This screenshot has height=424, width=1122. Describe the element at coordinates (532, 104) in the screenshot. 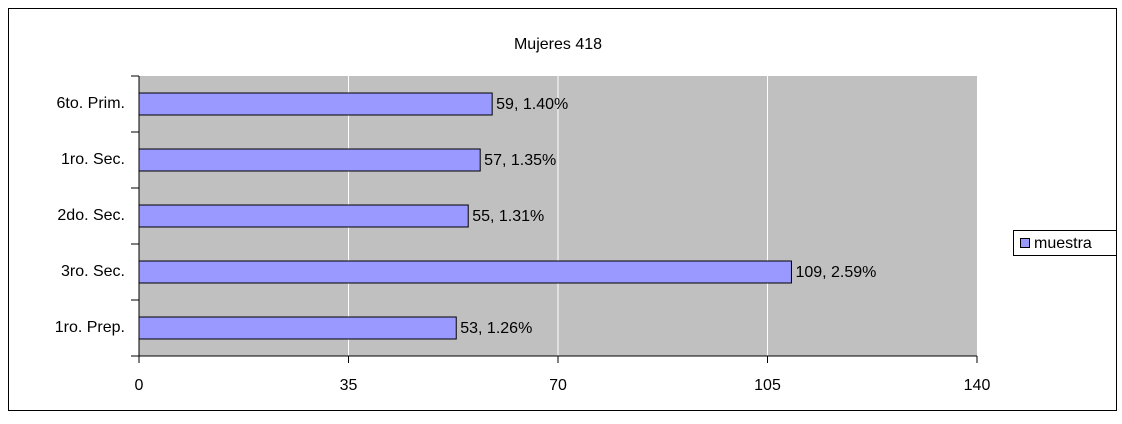

I see `data-label: 59, 1.40%` at that location.